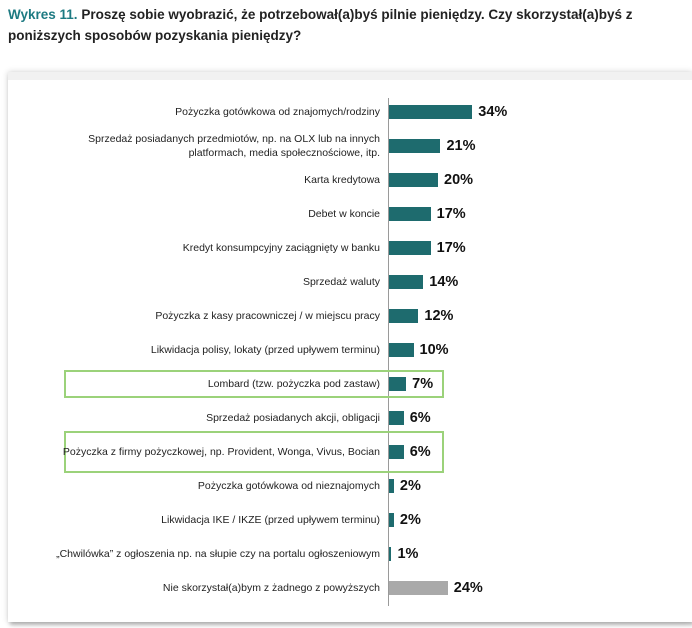 The height and width of the screenshot is (628, 692). What do you see at coordinates (43, 14) in the screenshot?
I see `chart-title-prefix: Wykres 11.` at bounding box center [43, 14].